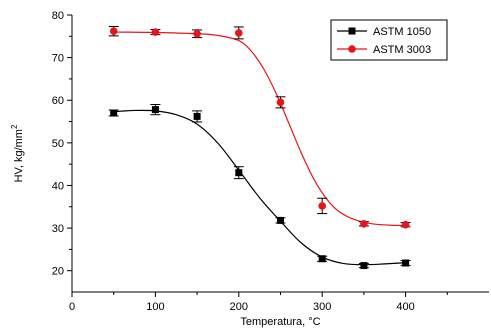  Describe the element at coordinates (58, 186) in the screenshot. I see `y-tick-label: 40` at that location.